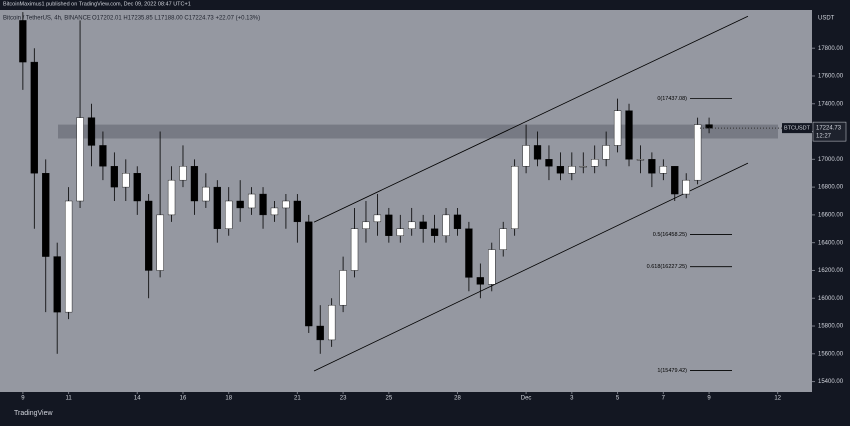  Describe the element at coordinates (831, 160) in the screenshot. I see `y-tick-label: 17000.00` at that location.